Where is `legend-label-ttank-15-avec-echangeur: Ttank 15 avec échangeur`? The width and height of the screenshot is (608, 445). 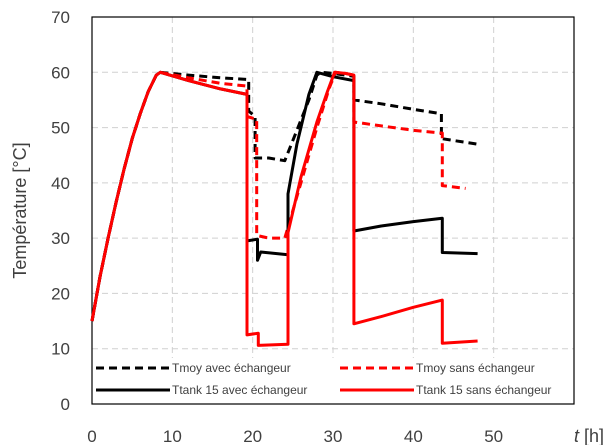
legend-label-ttank-15-avec-echangeur: Ttank 15 avec échangeur is located at coordinates (239, 390).